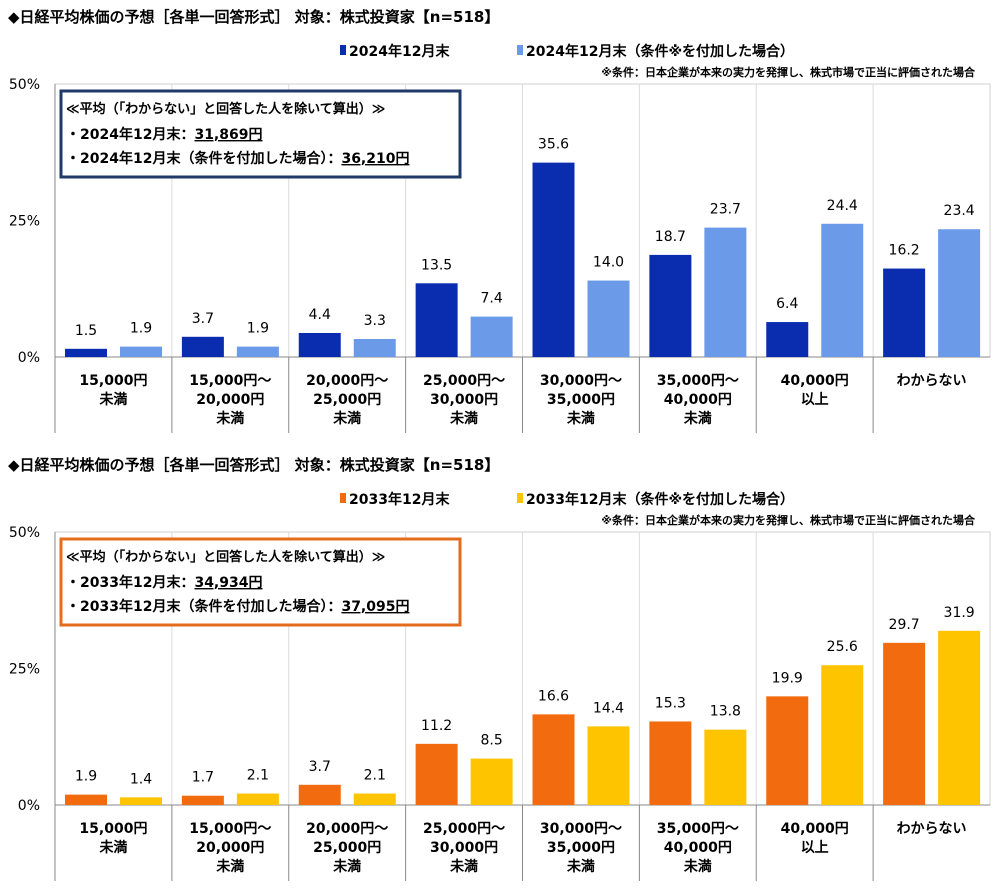 The height and width of the screenshot is (894, 1000). I want to click on average-label: ・2033年12月末（条件を付加した場合）：, so click(203, 606).